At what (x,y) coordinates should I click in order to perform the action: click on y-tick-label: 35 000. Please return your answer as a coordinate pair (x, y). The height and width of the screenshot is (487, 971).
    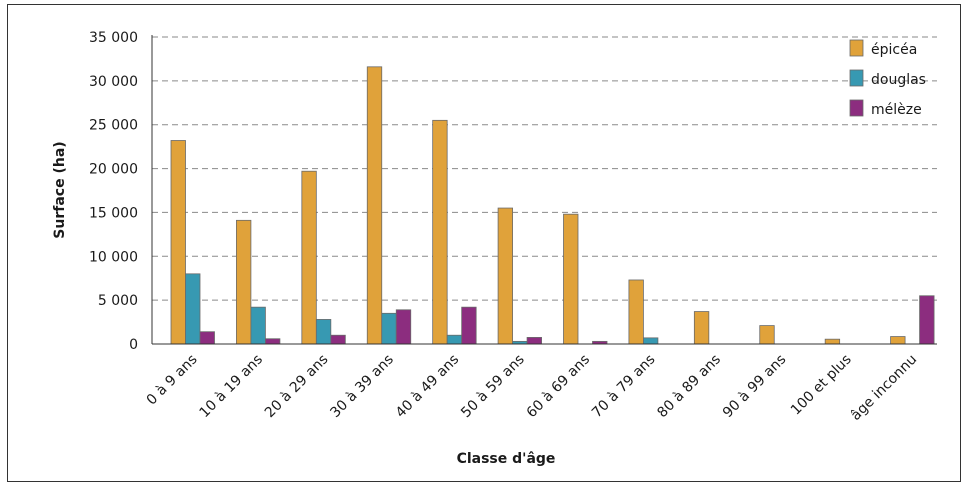
    Looking at the image, I should click on (113, 38).